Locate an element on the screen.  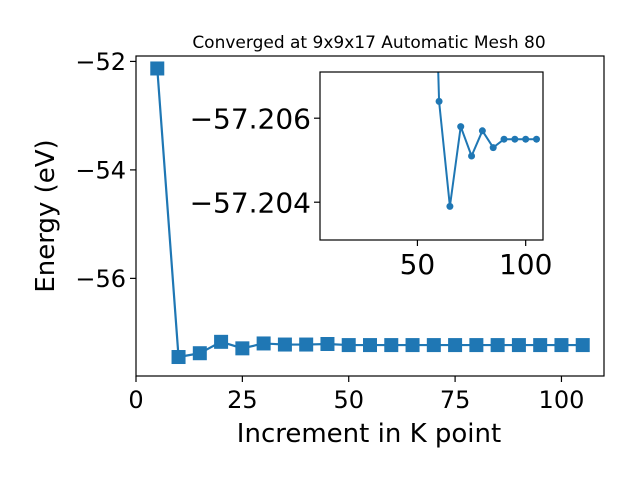
x-tick-label: 75 is located at coordinates (455, 400).